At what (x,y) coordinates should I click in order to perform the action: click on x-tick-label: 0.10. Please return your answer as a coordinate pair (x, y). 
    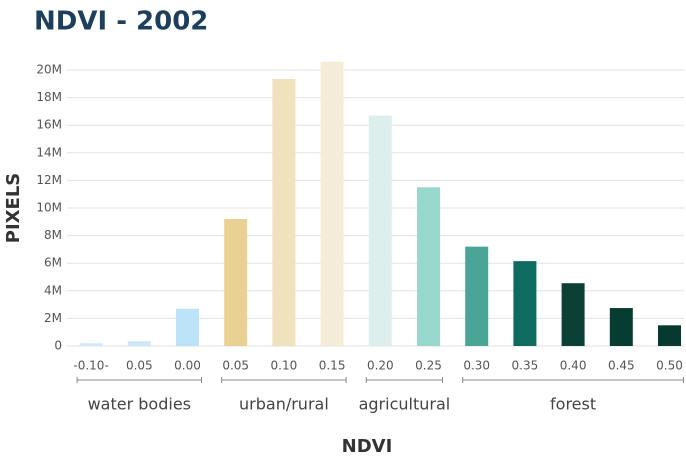
    Looking at the image, I should click on (284, 366).